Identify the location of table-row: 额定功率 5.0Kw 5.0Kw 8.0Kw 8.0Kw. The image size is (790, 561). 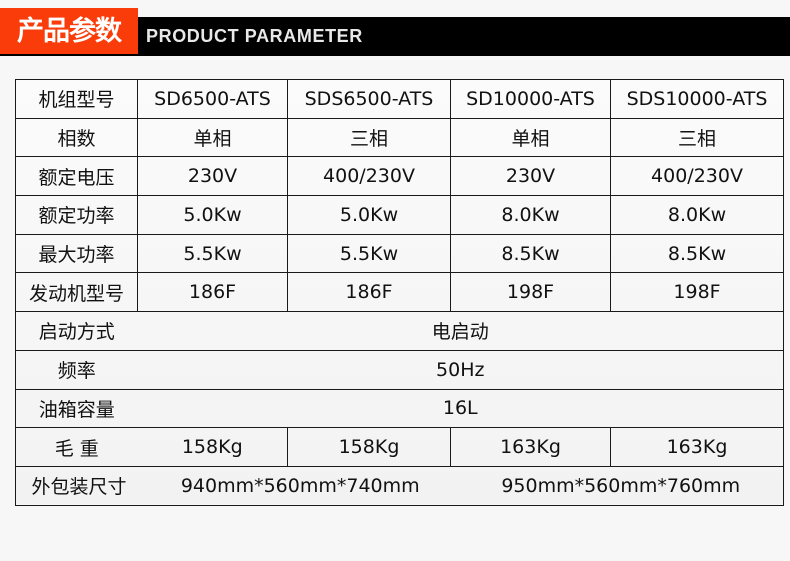
(399, 215).